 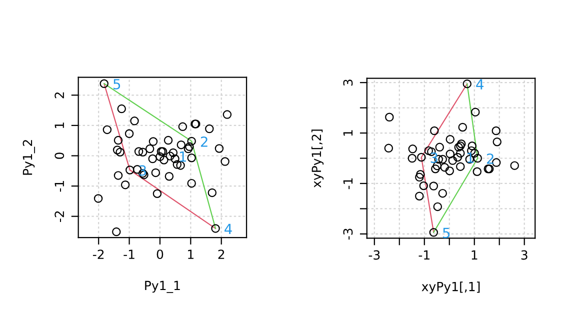 What do you see at coordinates (59, 95) in the screenshot?
I see `y-tick-label: 2` at bounding box center [59, 95].